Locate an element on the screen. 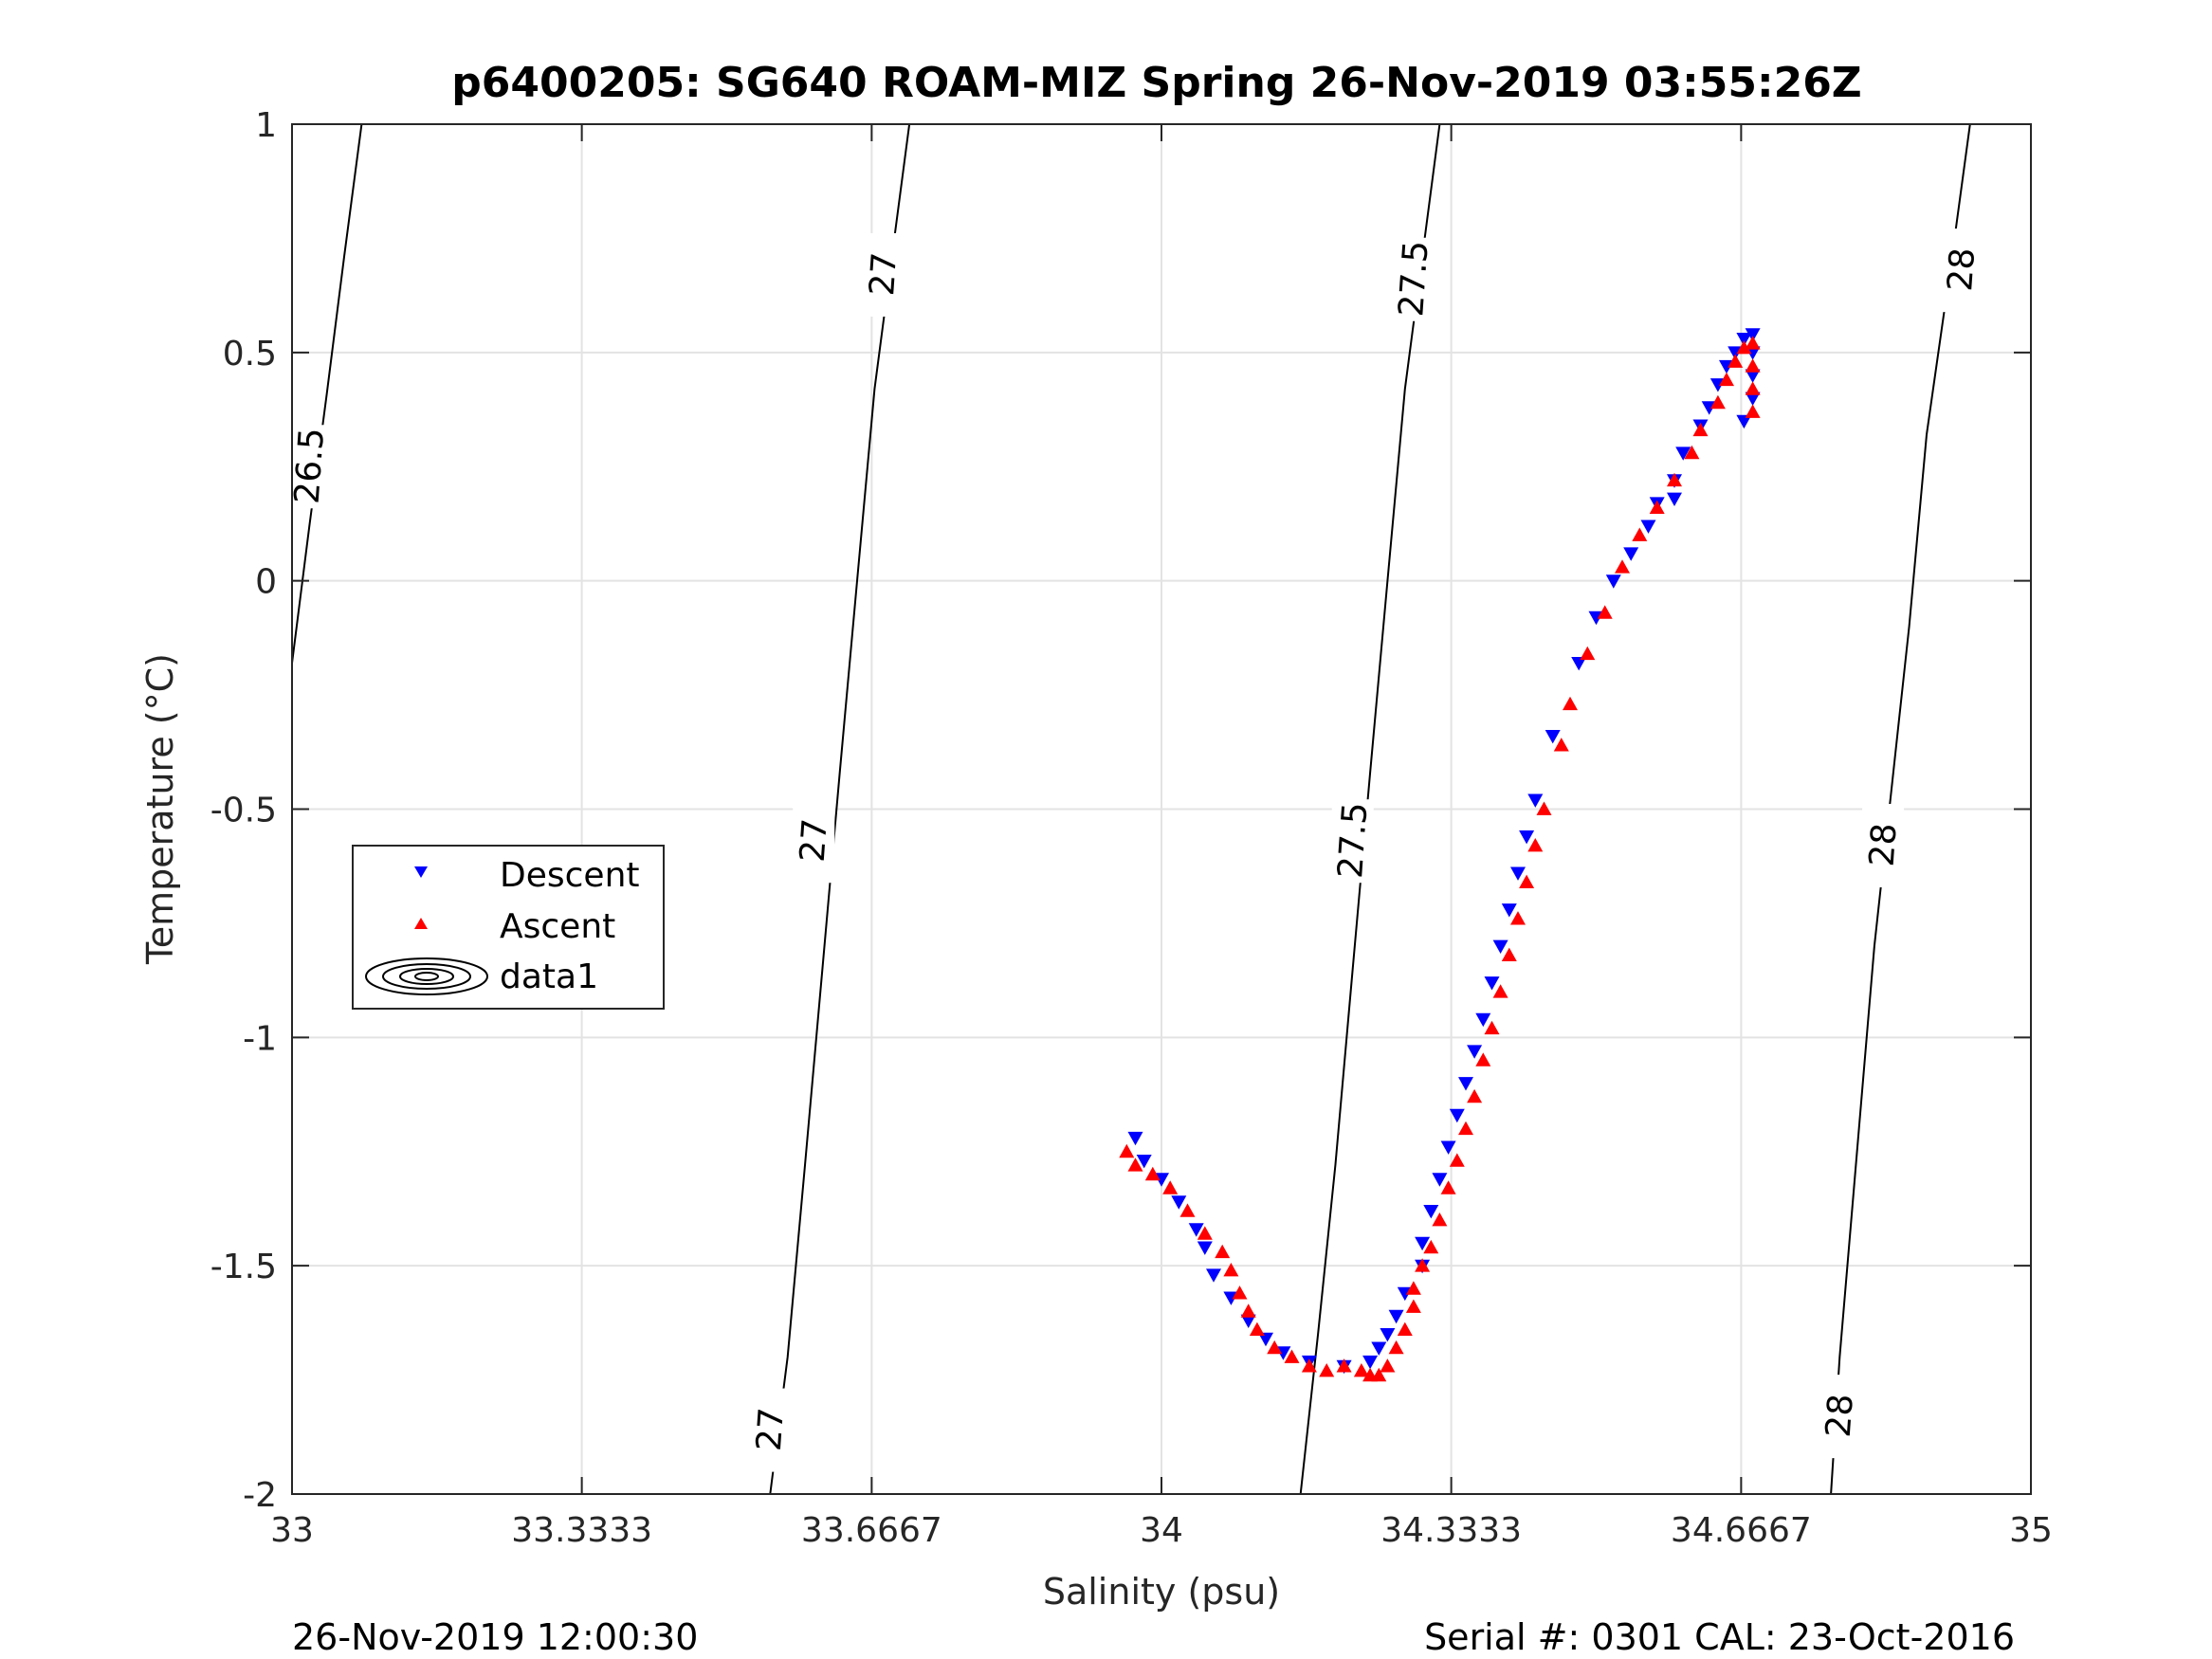 The width and height of the screenshot is (2212, 1659). x-axis-label: Salinity (psu) is located at coordinates (1161, 1592).